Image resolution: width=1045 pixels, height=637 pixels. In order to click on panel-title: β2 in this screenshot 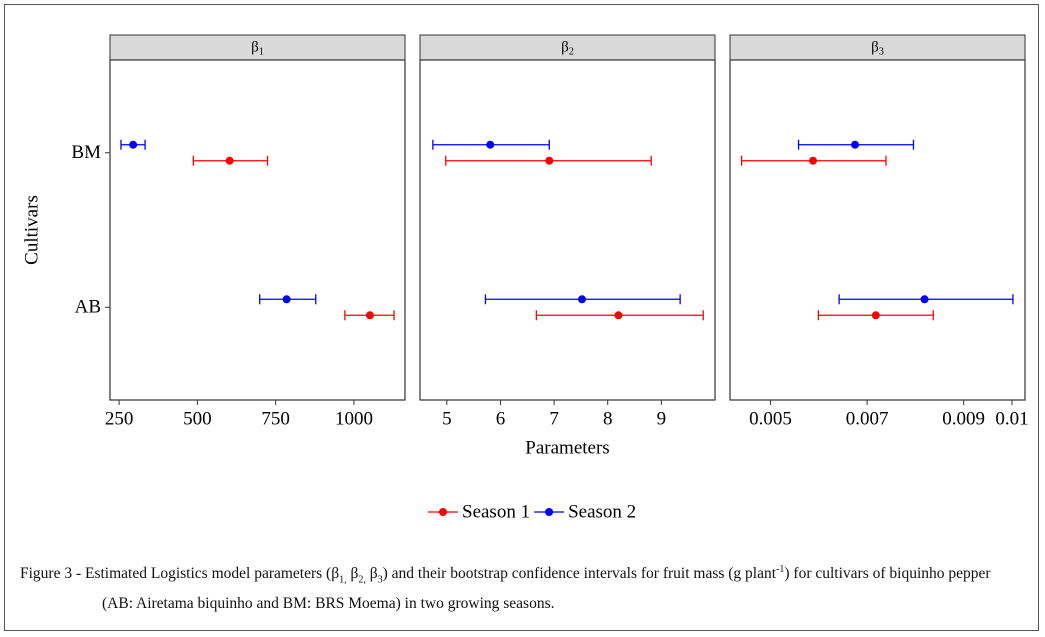, I will do `click(567, 49)`.